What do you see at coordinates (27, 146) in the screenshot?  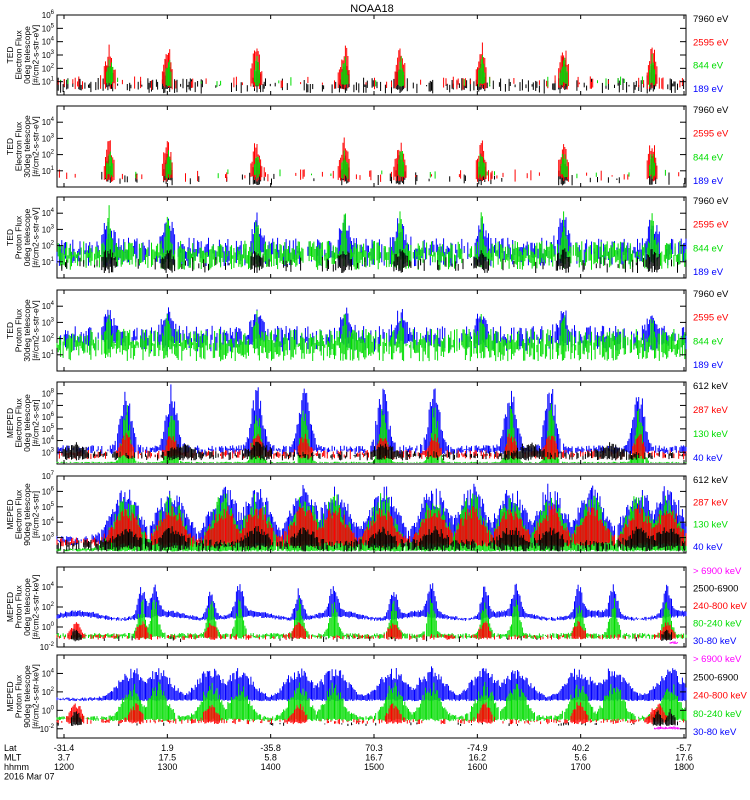 I see `y-axis-label-line: 30deg telescope` at bounding box center [27, 146].